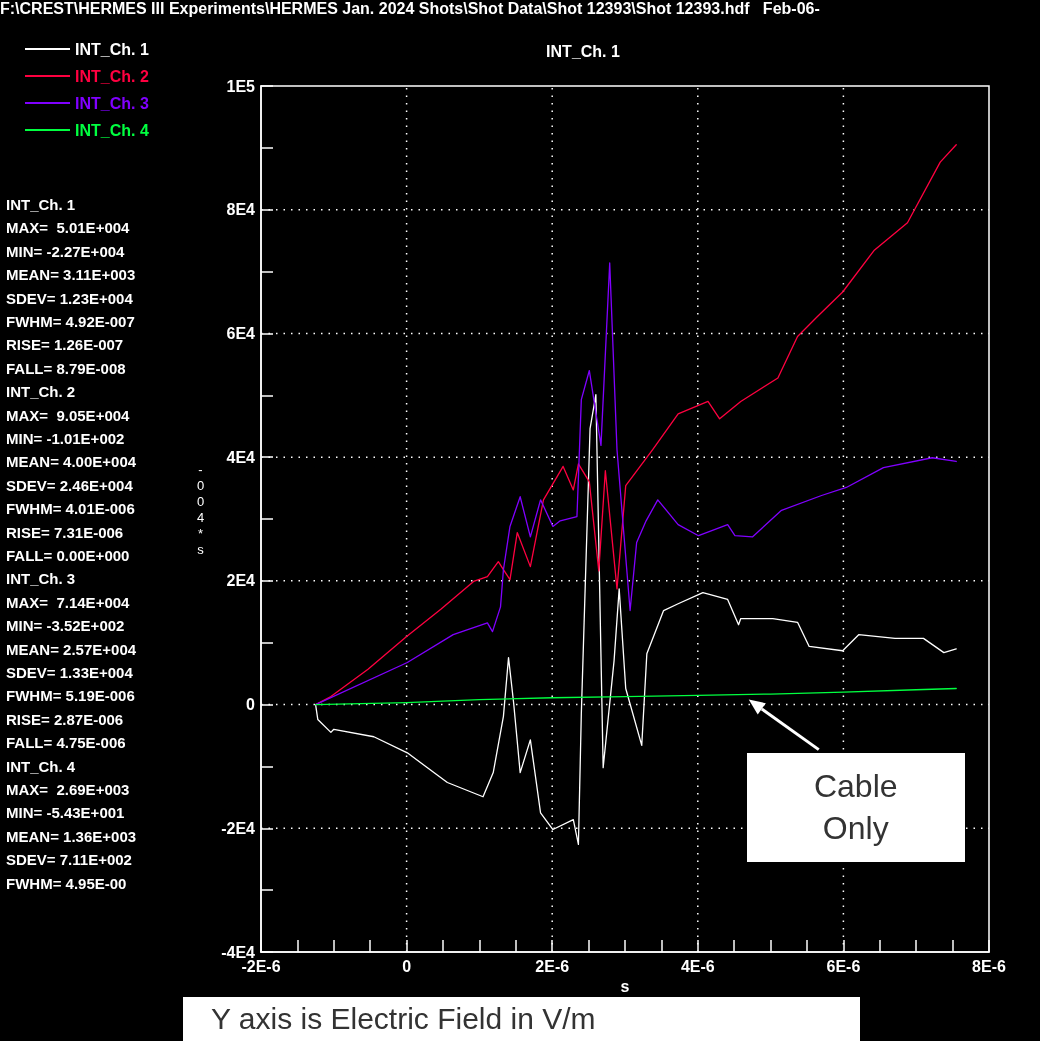 This screenshot has width=1040, height=1041. I want to click on text: MIN= -5.43E+001, so click(65, 813).